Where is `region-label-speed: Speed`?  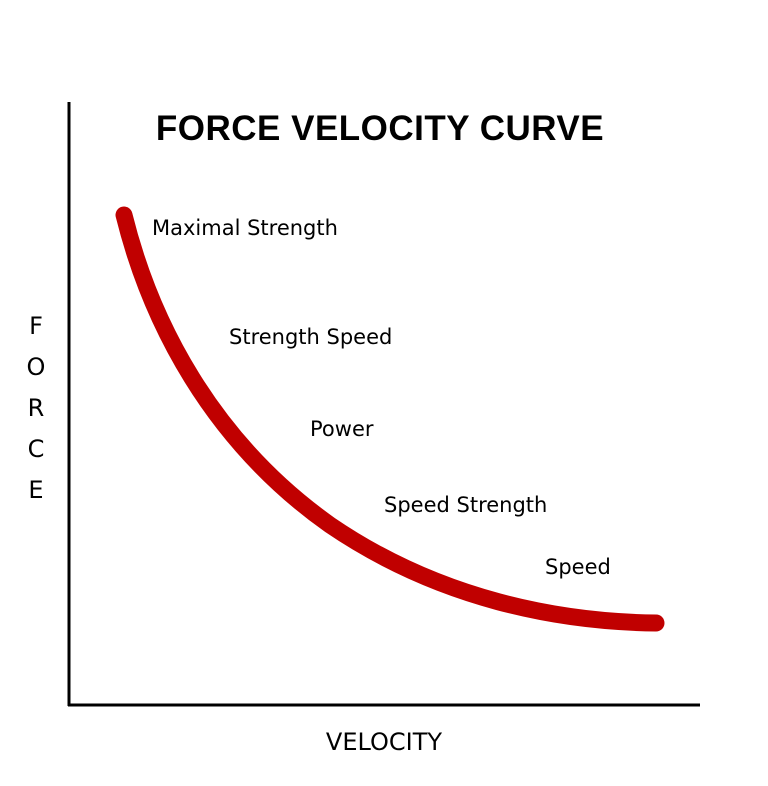
region-label-speed: Speed is located at coordinates (578, 567).